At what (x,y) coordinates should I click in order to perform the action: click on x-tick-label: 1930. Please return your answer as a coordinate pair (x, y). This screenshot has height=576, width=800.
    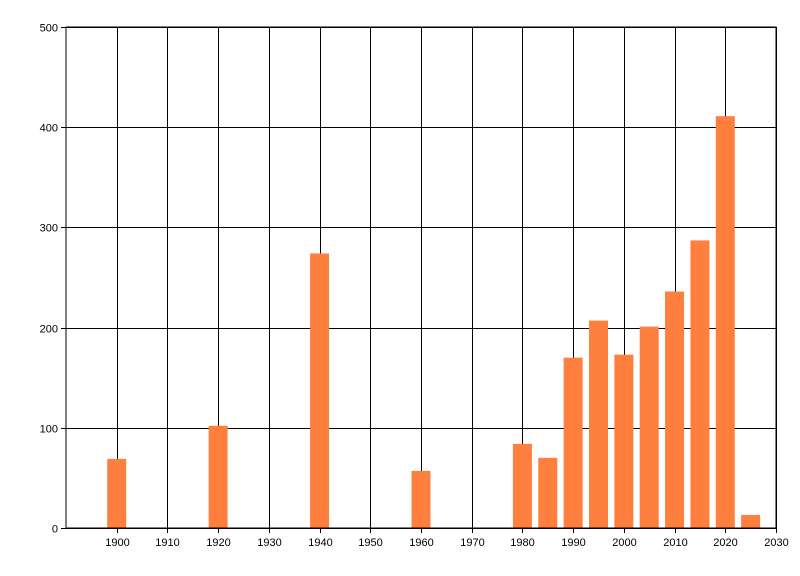
    Looking at the image, I should click on (269, 543).